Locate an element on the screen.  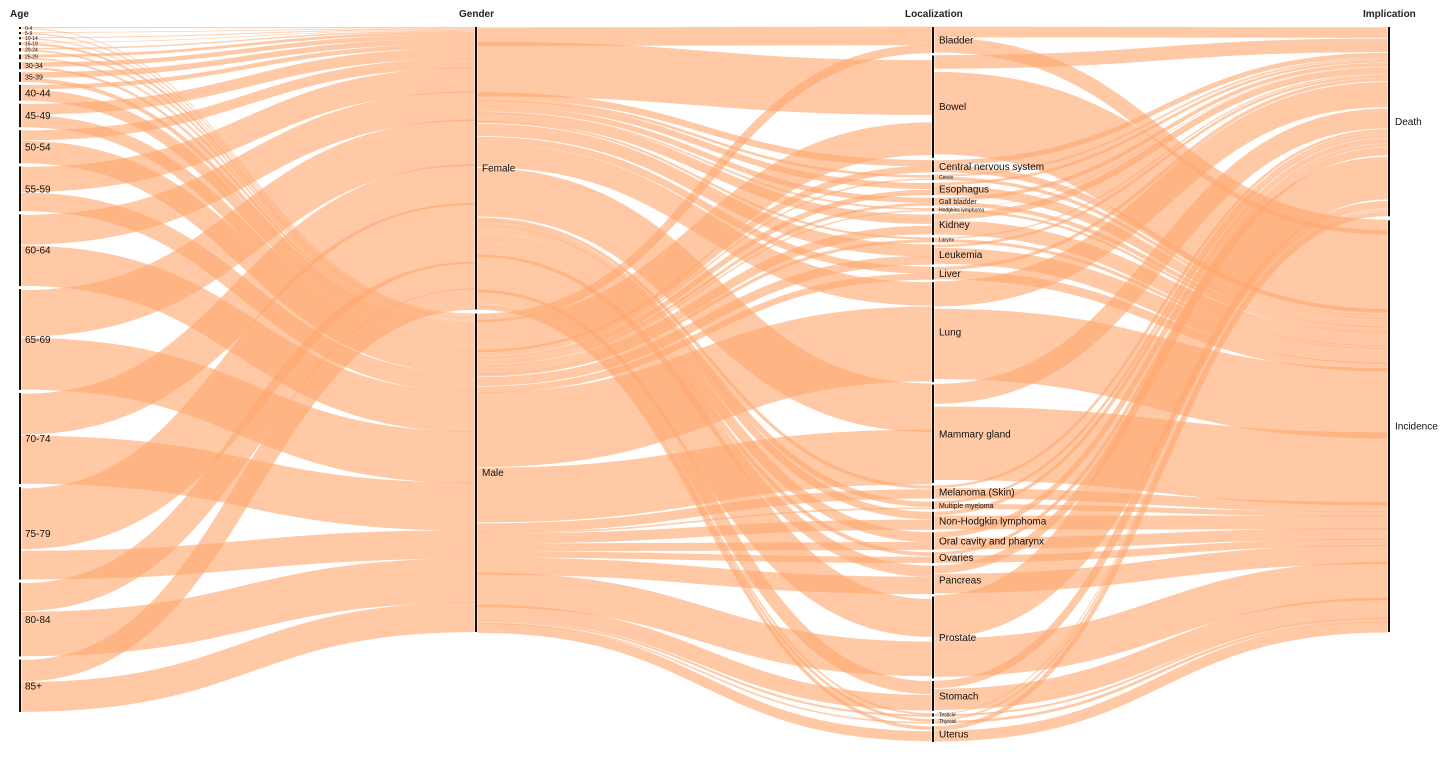
category-label-implication-incidence: Incidence is located at coordinates (1416, 427).